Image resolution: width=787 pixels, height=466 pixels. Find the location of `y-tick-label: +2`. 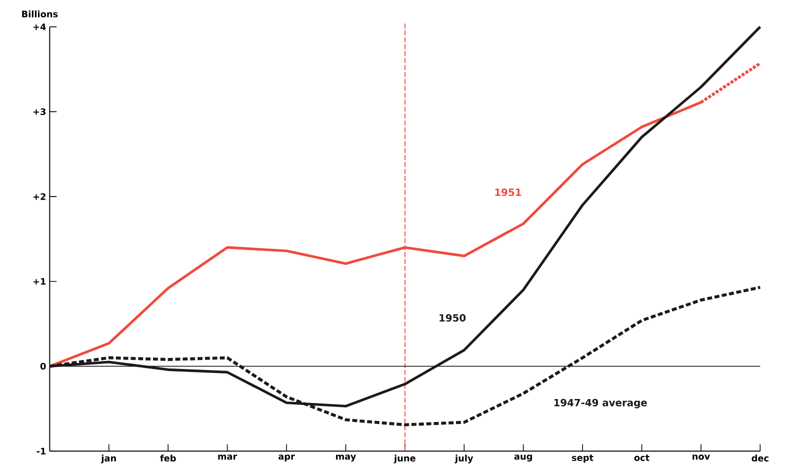

y-tick-label: +2 is located at coordinates (39, 196).